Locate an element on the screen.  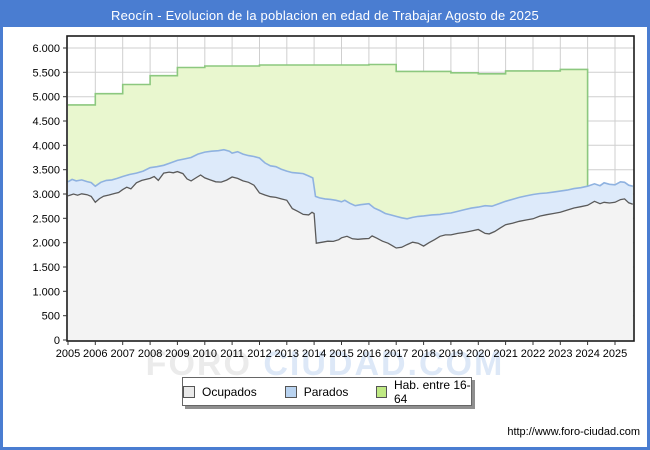
svg-text: 2015 is located at coordinates (341, 354).